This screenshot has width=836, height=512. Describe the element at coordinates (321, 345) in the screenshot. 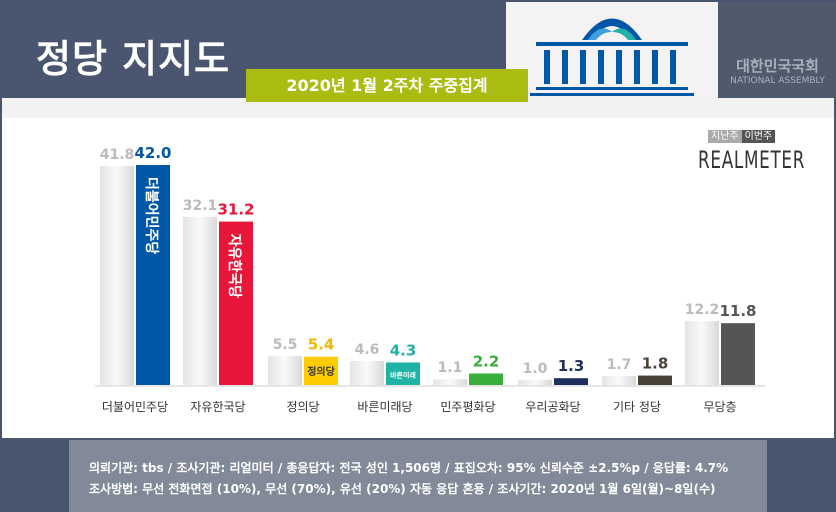

I see `value-label-curr: 5.4` at that location.